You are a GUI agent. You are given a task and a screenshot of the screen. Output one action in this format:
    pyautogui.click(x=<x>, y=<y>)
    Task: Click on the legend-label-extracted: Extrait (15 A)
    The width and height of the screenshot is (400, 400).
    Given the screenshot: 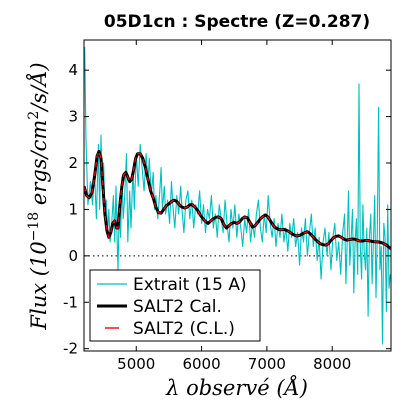 What is the action you would take?
    pyautogui.click(x=190, y=285)
    